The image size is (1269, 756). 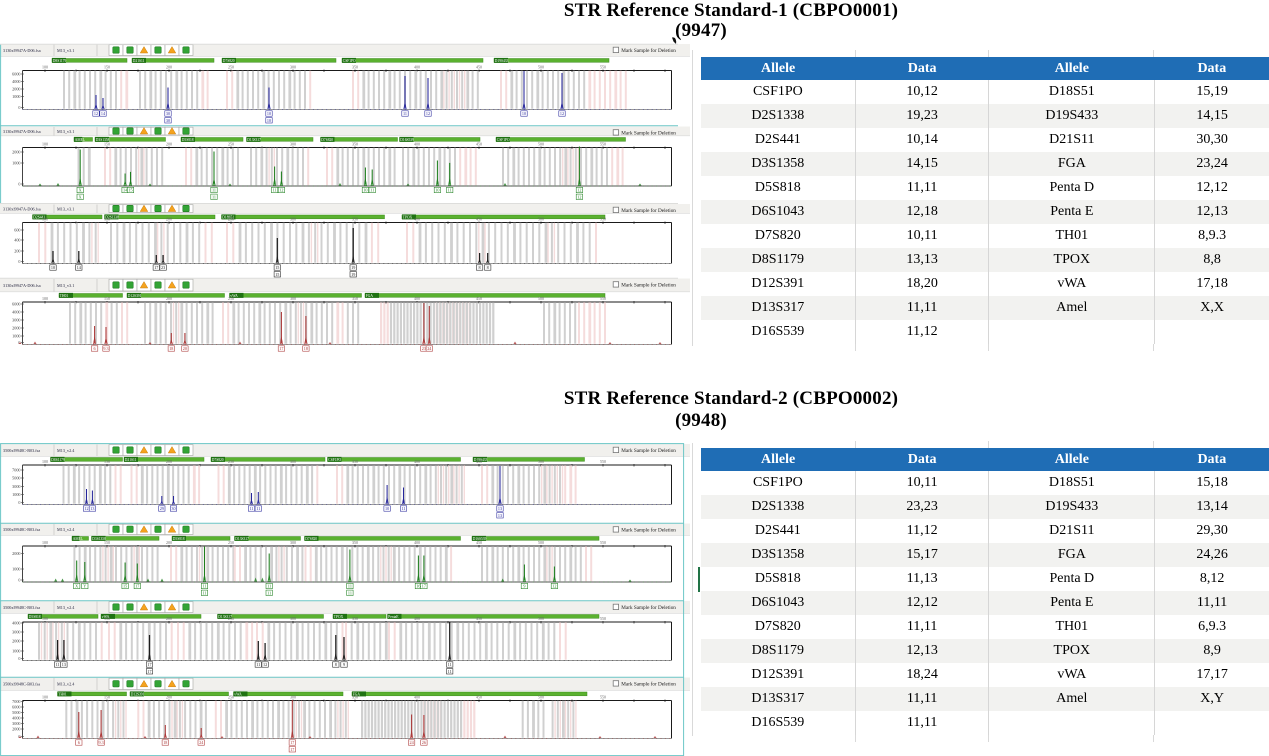 What do you see at coordinates (500, 515) in the screenshot?
I see `svg-text: 13` at bounding box center [500, 515].